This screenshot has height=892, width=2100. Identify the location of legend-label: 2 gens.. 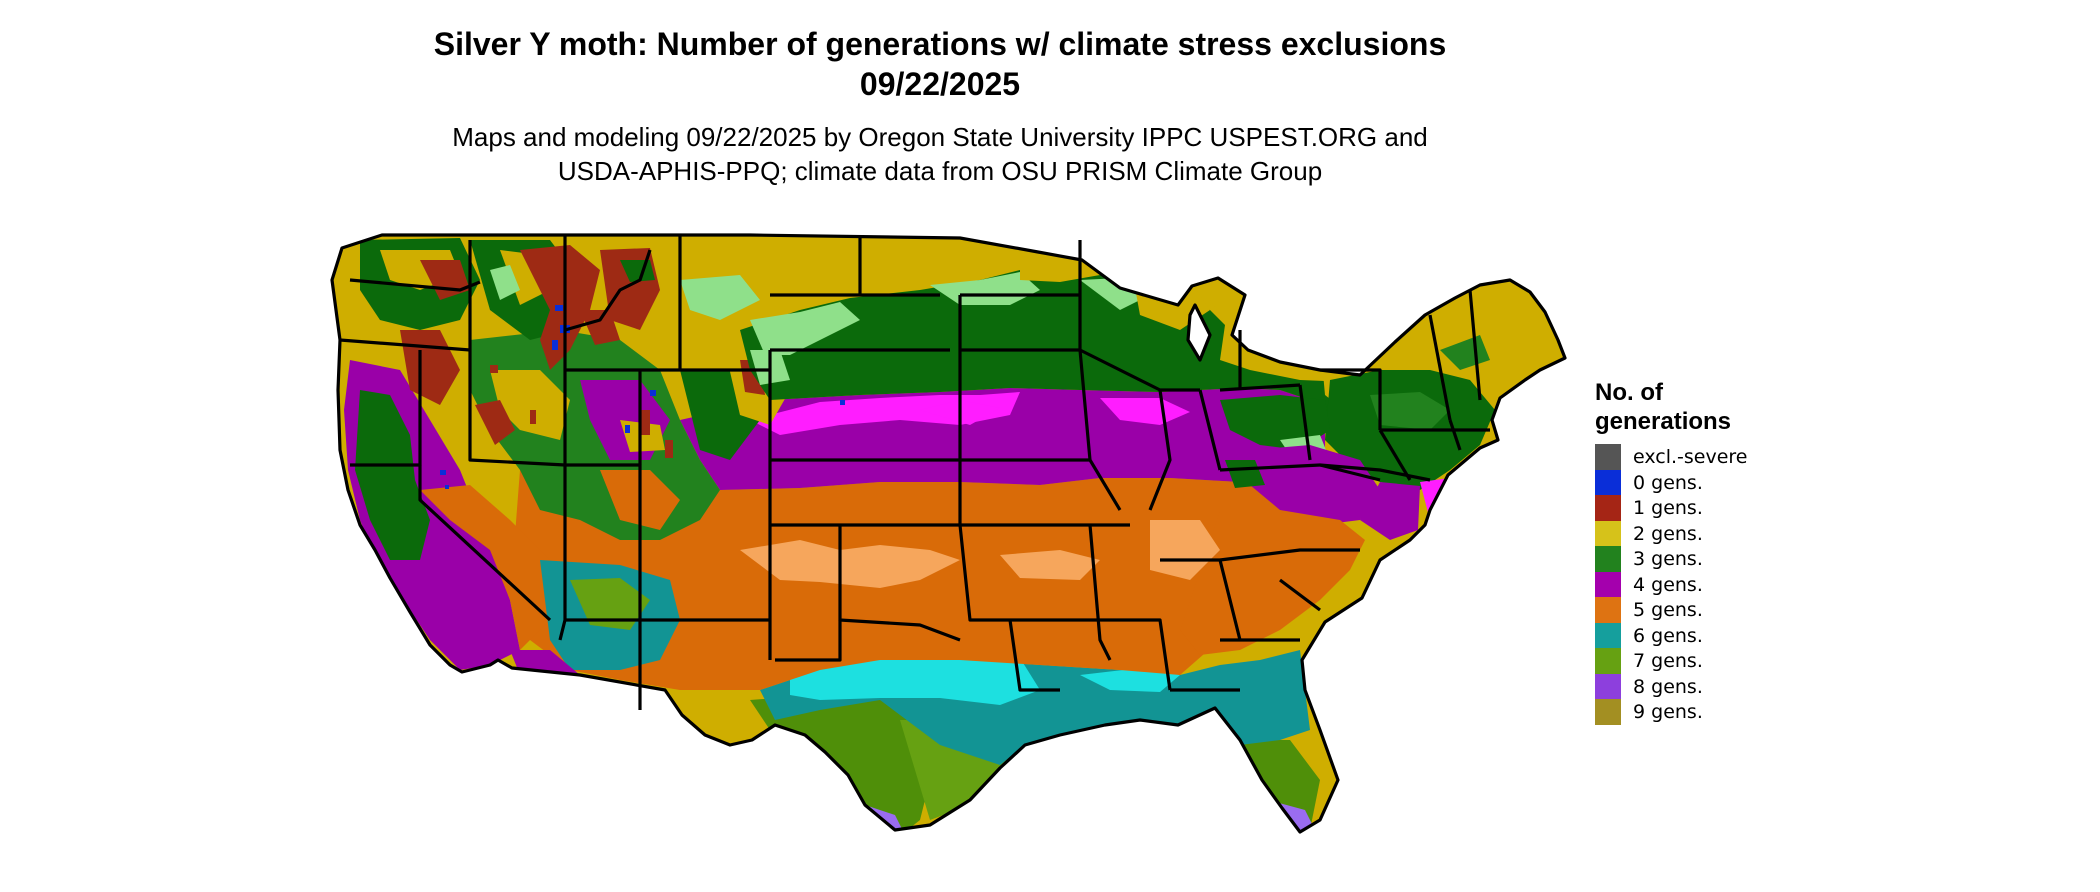
(1668, 533).